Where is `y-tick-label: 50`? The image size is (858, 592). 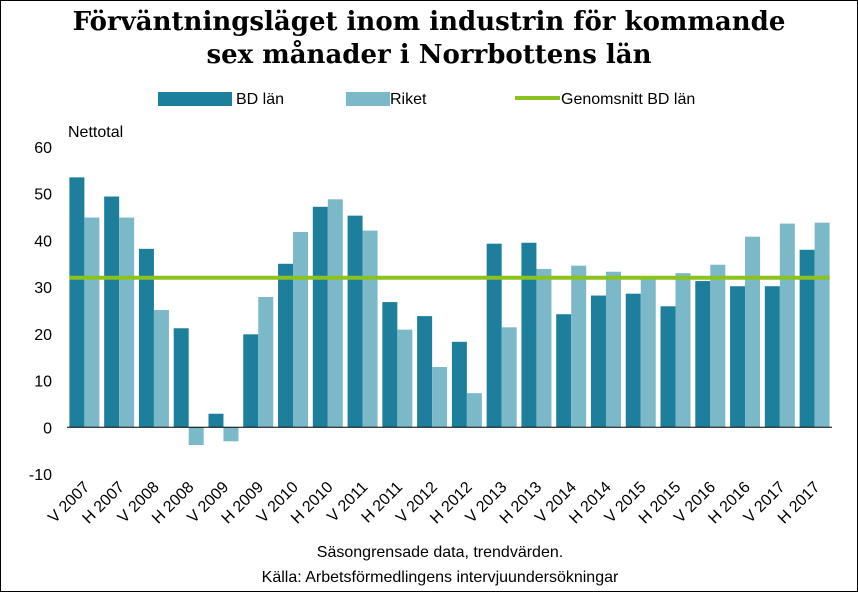
y-tick-label: 50 is located at coordinates (43, 195).